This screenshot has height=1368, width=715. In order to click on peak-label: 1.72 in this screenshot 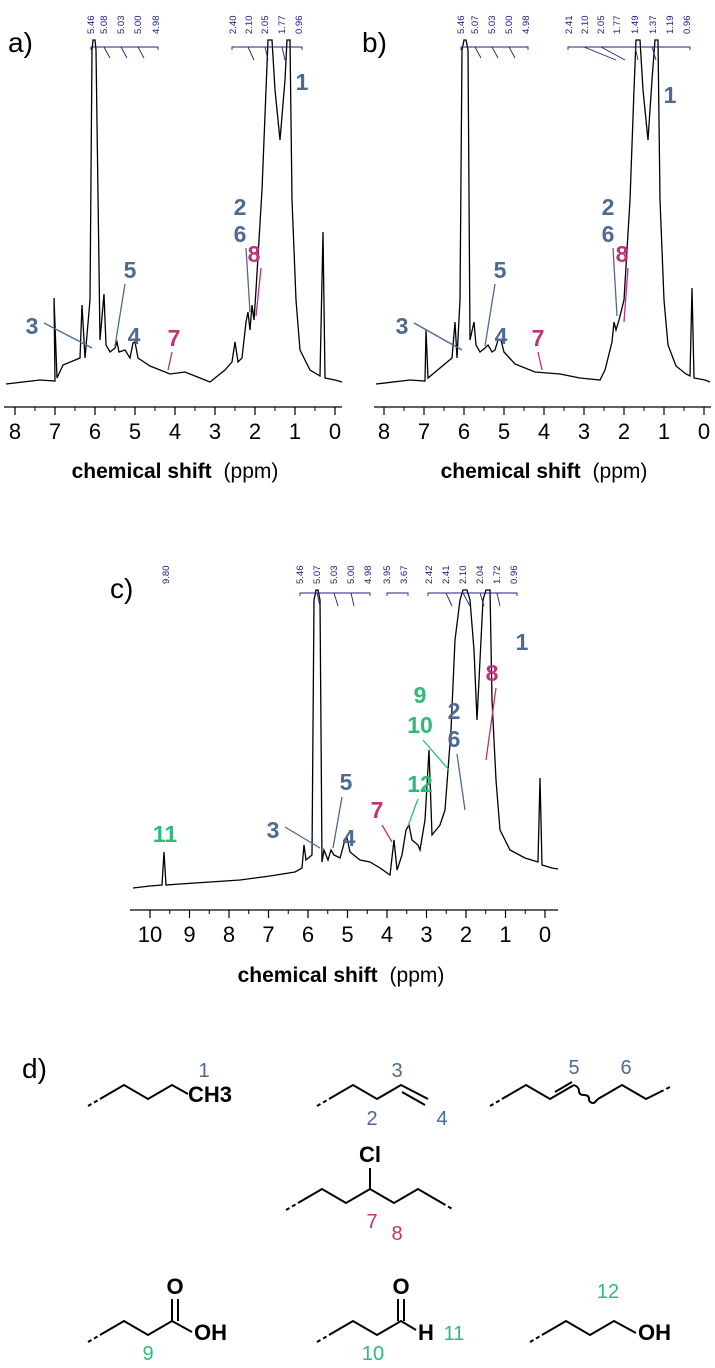, I will do `click(497, 575)`.